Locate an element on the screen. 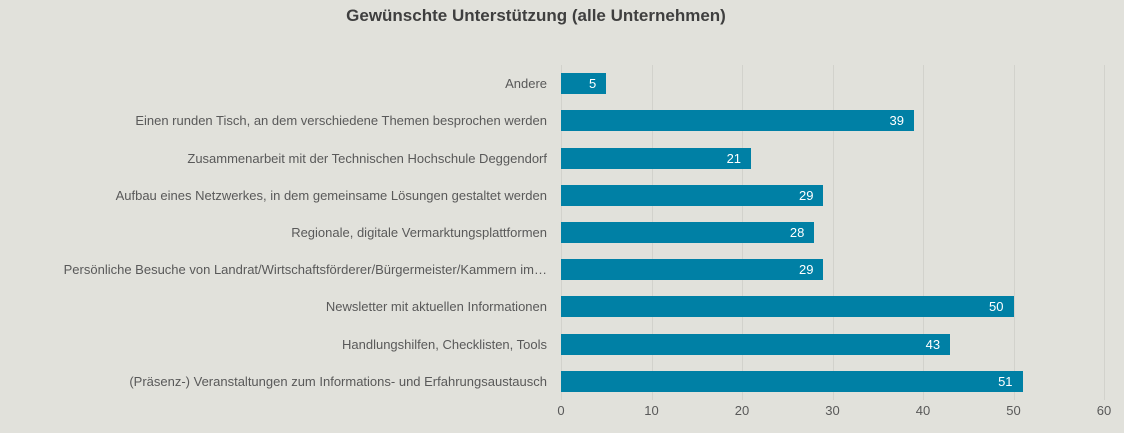 The height and width of the screenshot is (433, 1124). x-tick-label: 50 is located at coordinates (1013, 410).